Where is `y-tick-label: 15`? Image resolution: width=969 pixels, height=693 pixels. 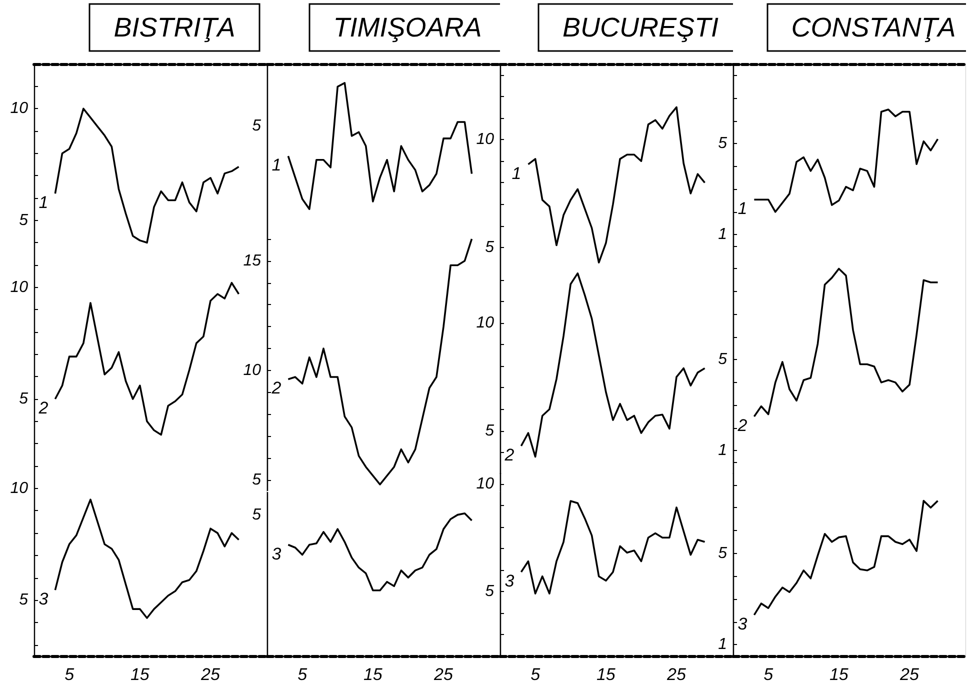
y-tick-label: 15 is located at coordinates (252, 261).